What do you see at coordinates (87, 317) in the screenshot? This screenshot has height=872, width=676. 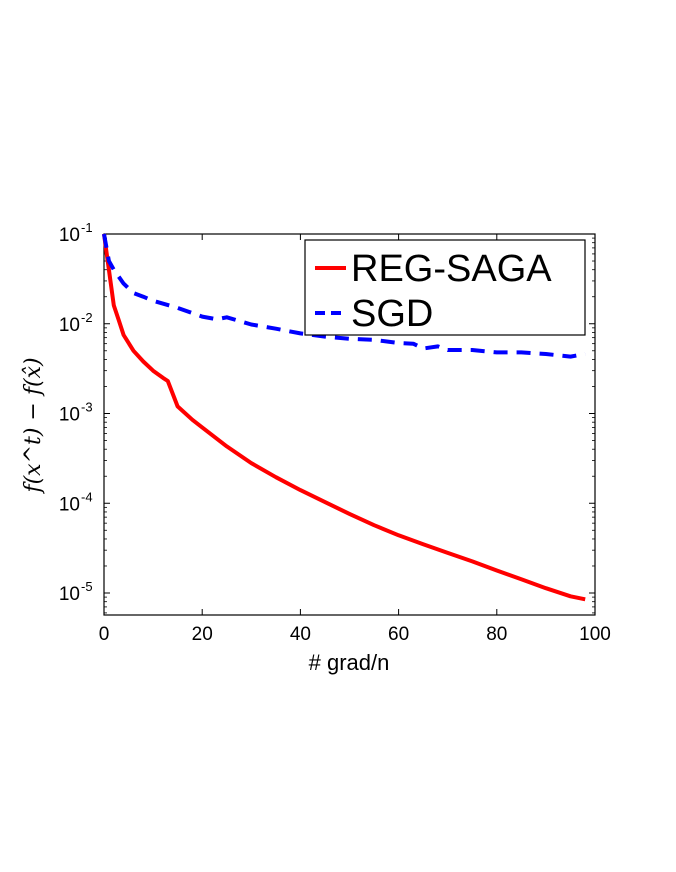 I see `y-tick-label-exponent: -2` at bounding box center [87, 317].